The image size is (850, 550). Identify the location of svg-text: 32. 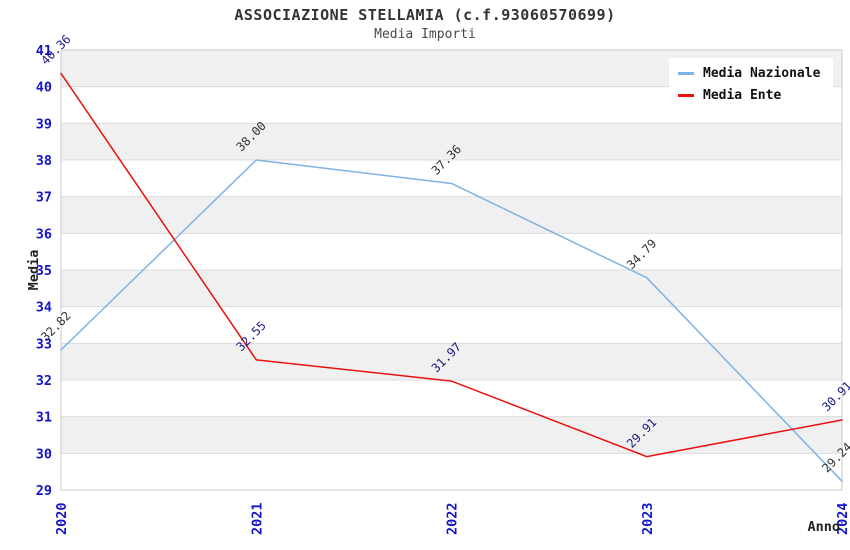
(44, 381).